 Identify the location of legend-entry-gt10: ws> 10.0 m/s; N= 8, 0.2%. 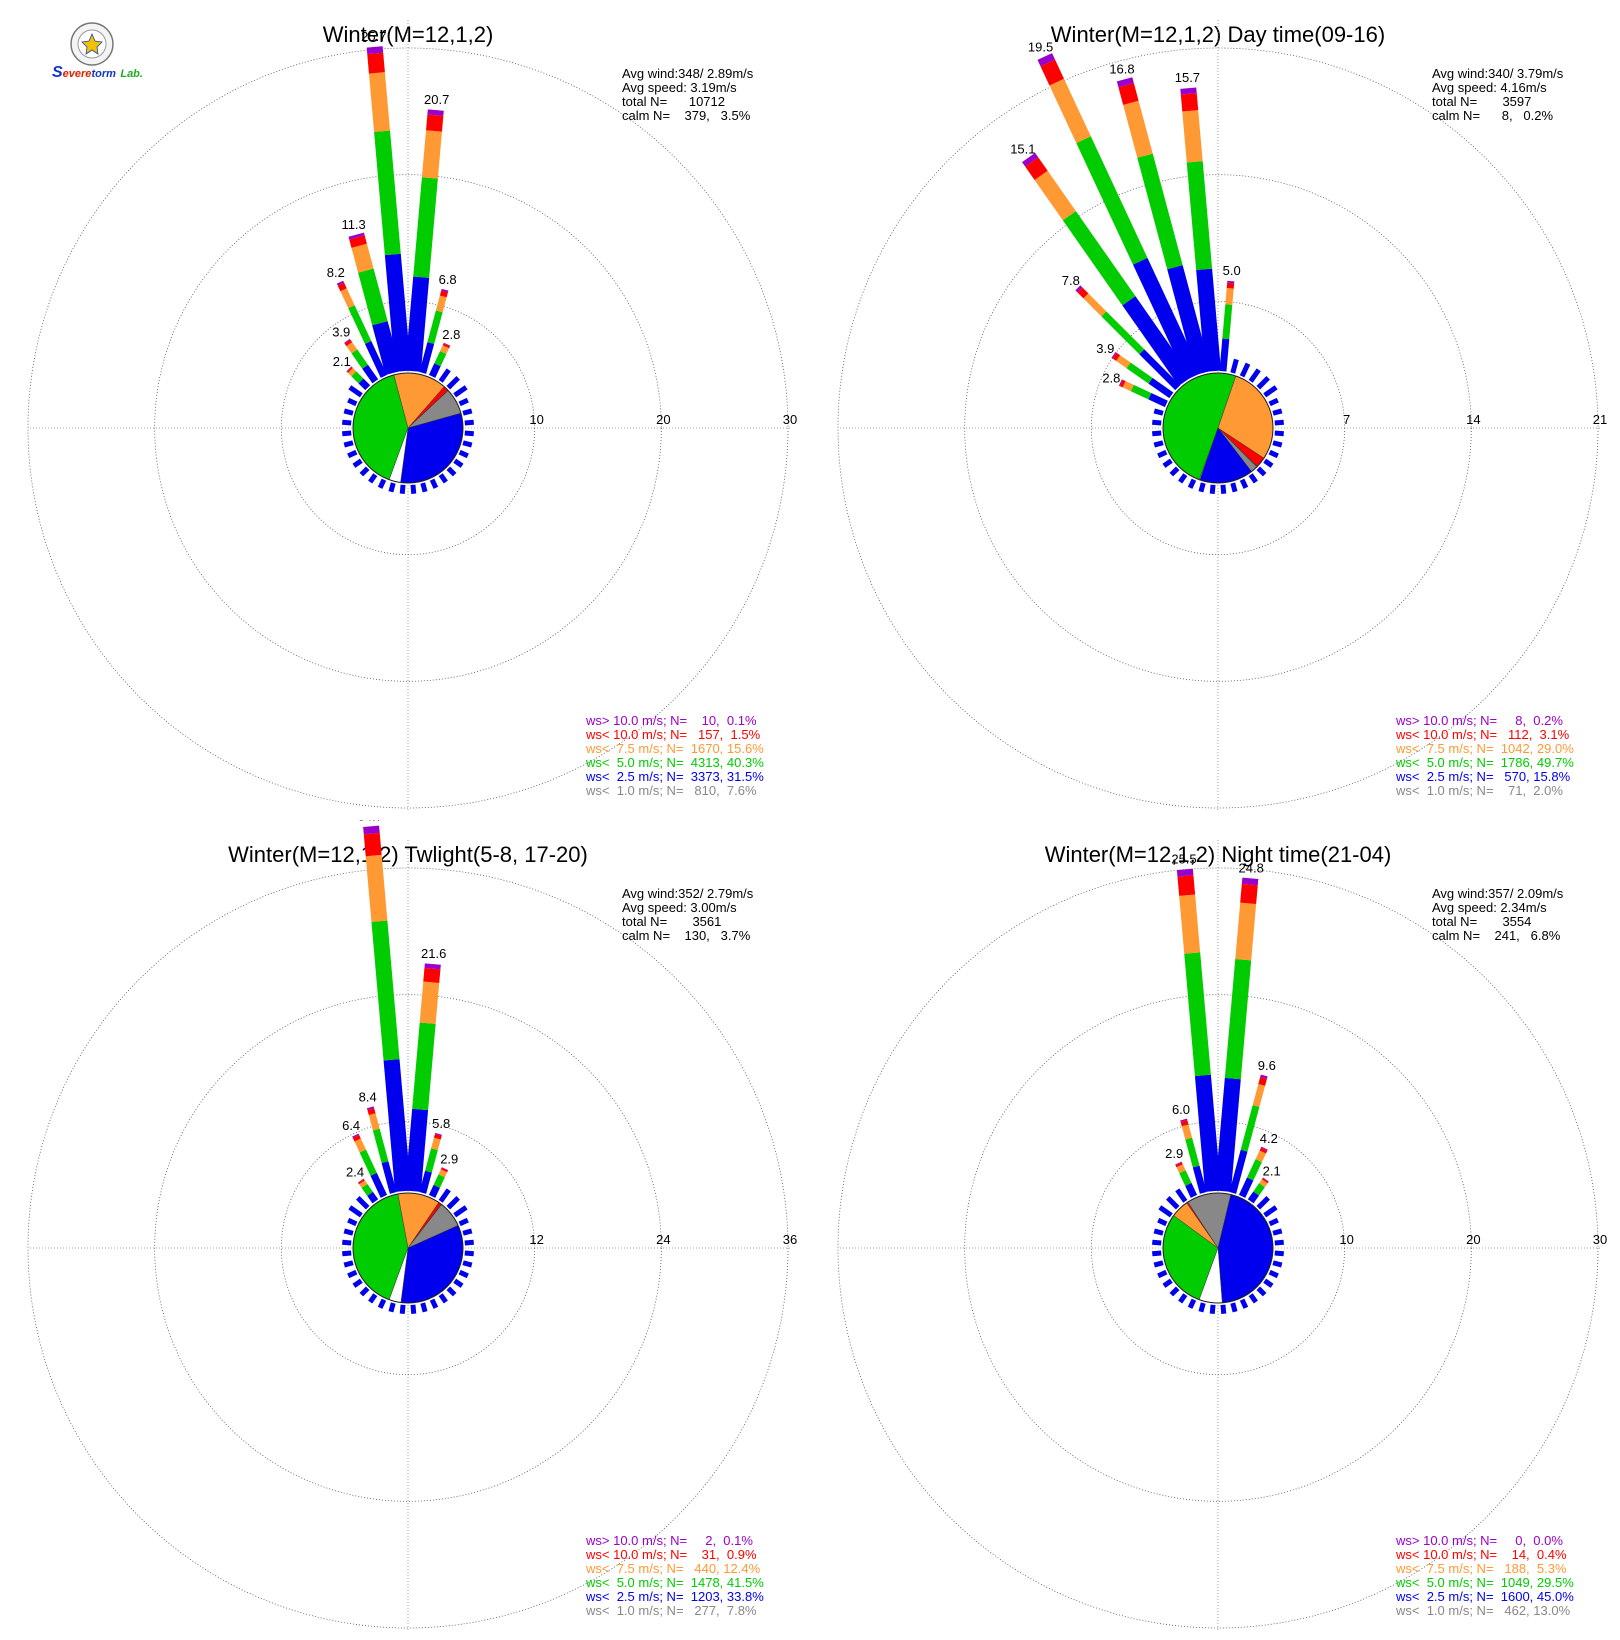
(1479, 720).